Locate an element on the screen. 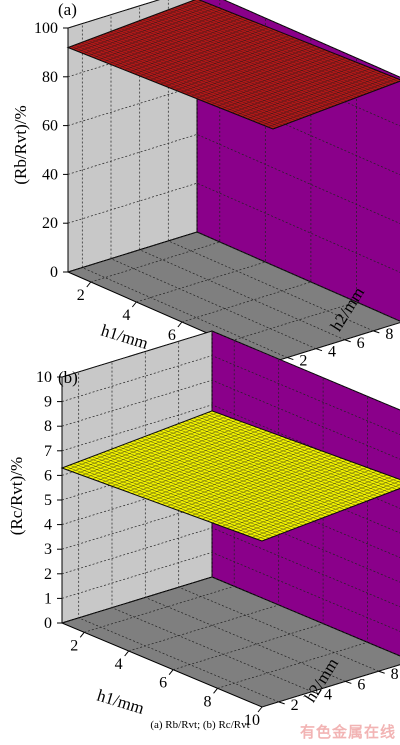 This screenshot has height=745, width=400. y-tick-label: 2 is located at coordinates (295, 705).